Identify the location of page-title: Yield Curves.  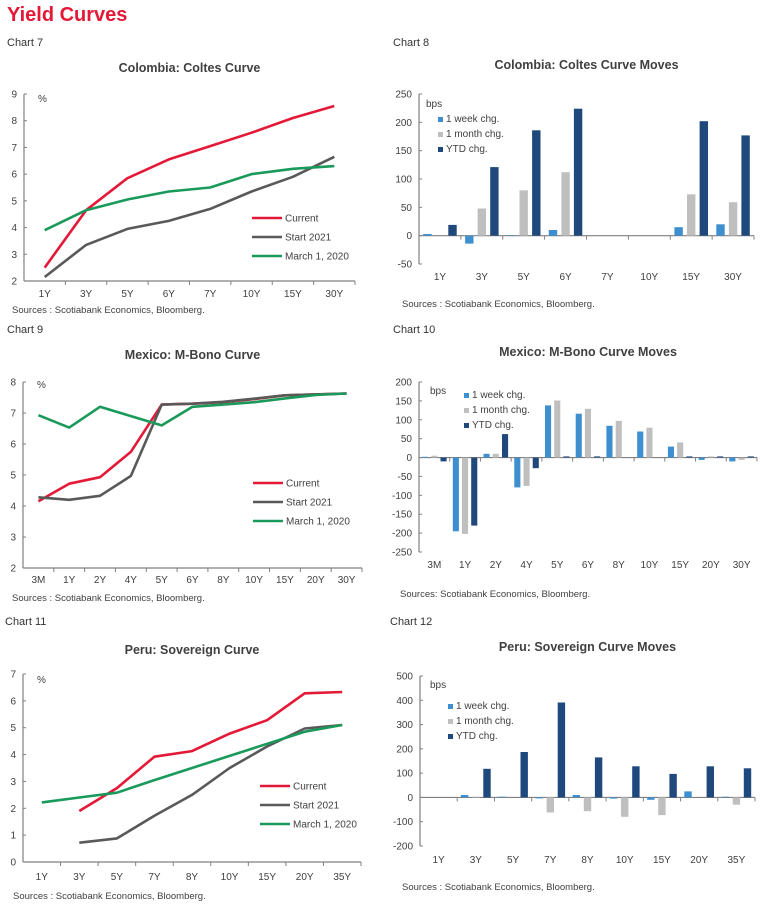
(67, 15).